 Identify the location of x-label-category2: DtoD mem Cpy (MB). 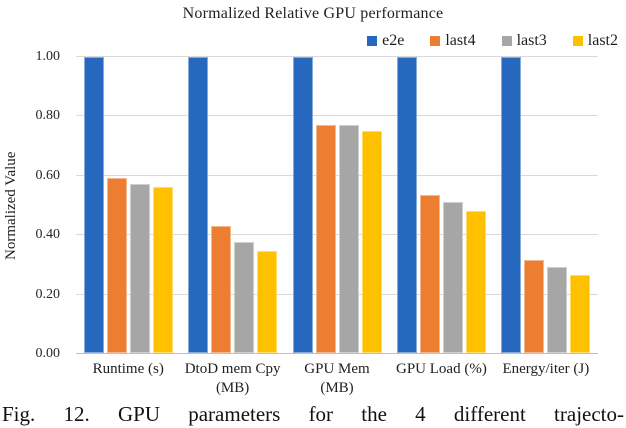
(232, 379).